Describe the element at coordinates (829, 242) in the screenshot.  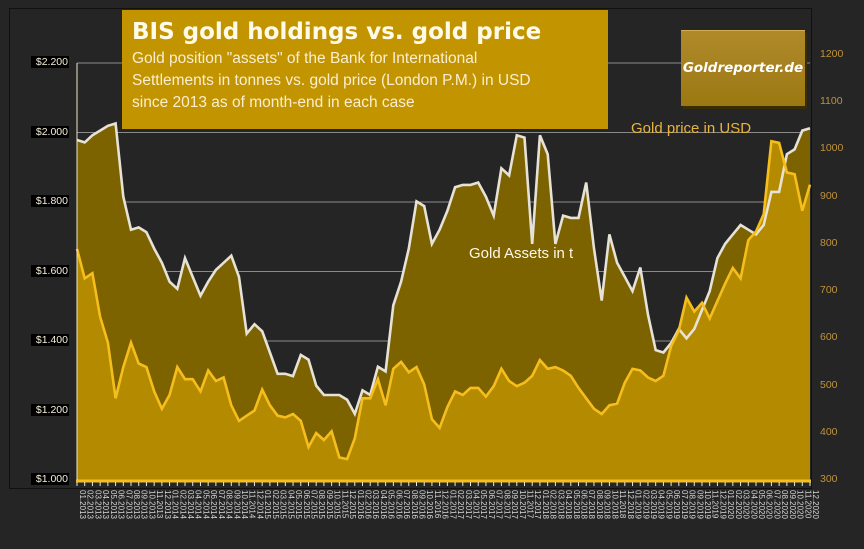
I see `y-right-tick-label: 800` at that location.